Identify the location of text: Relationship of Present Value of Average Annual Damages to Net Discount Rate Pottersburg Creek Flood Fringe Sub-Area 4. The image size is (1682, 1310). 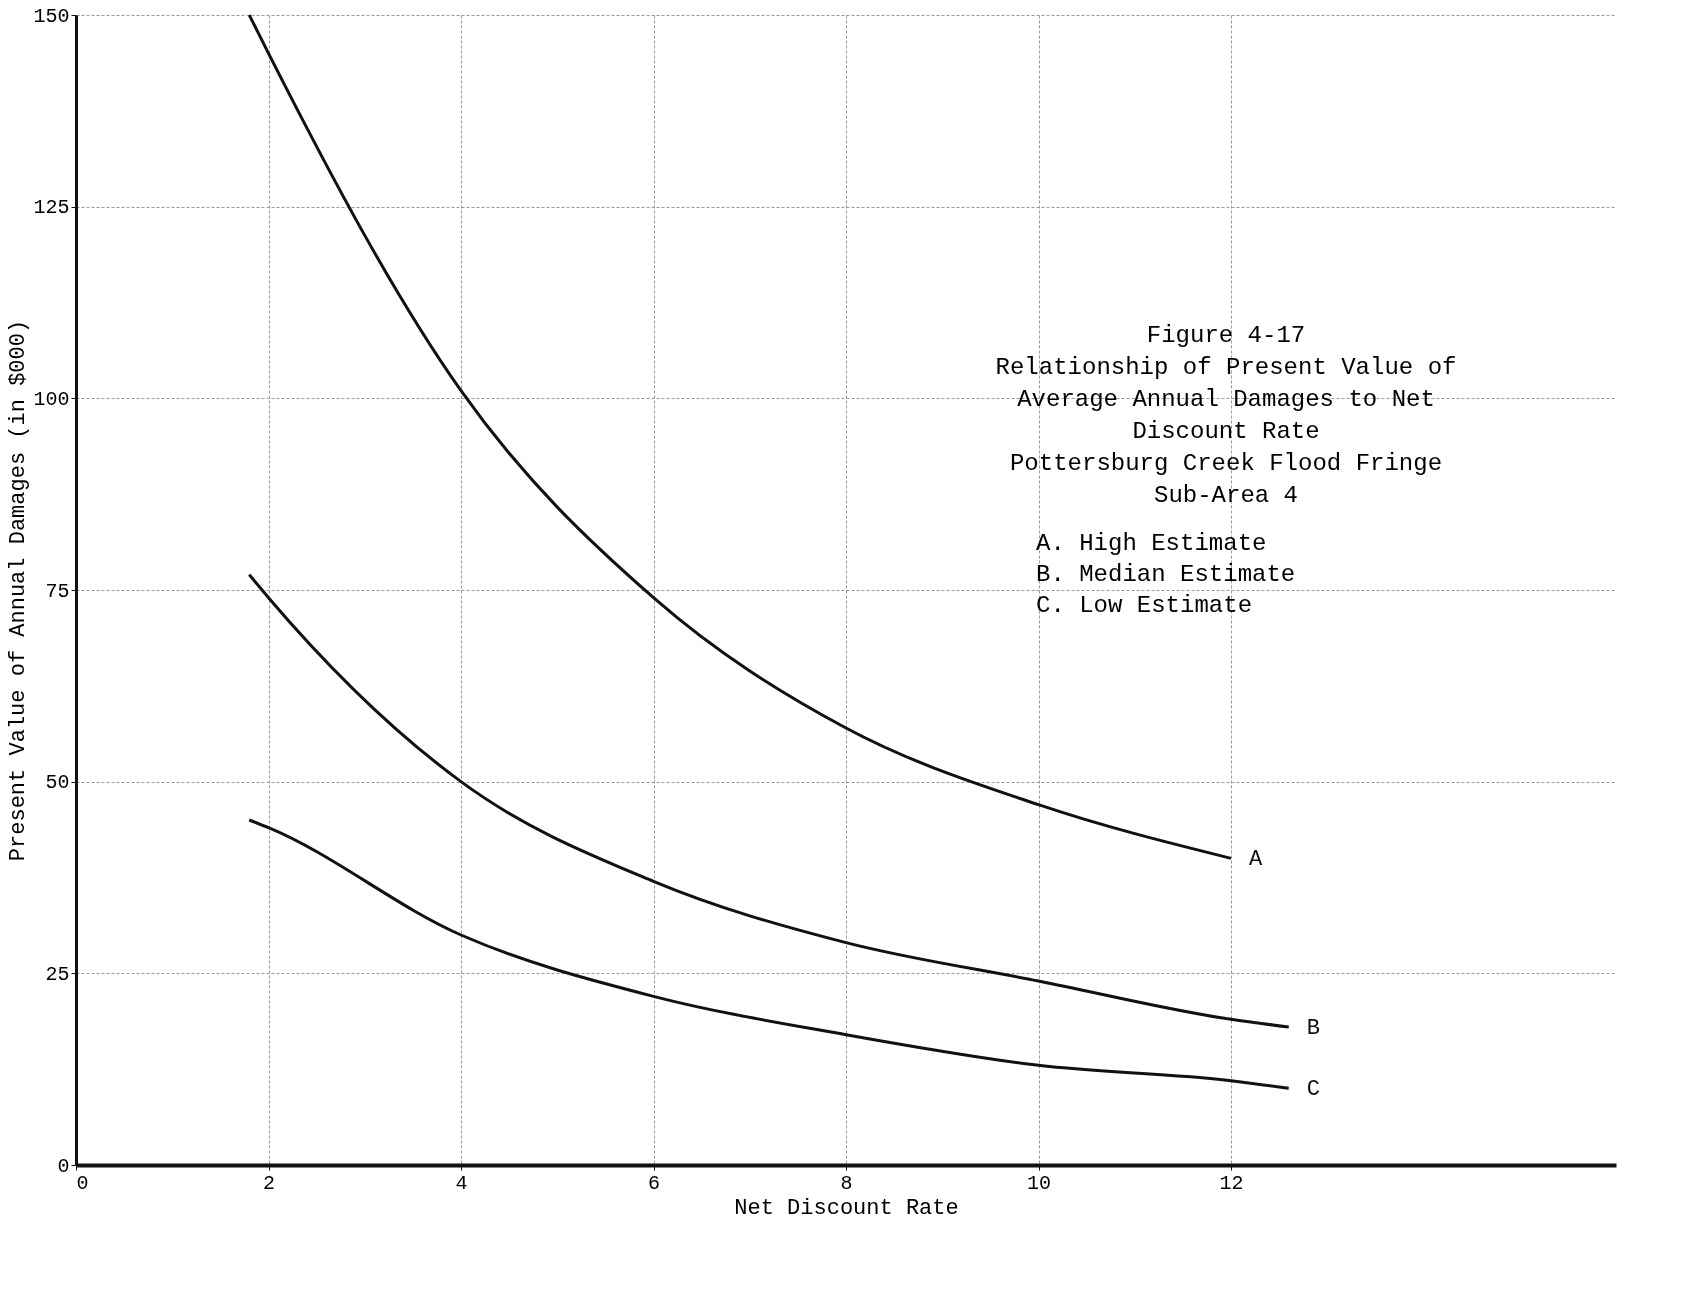
(1226, 431).